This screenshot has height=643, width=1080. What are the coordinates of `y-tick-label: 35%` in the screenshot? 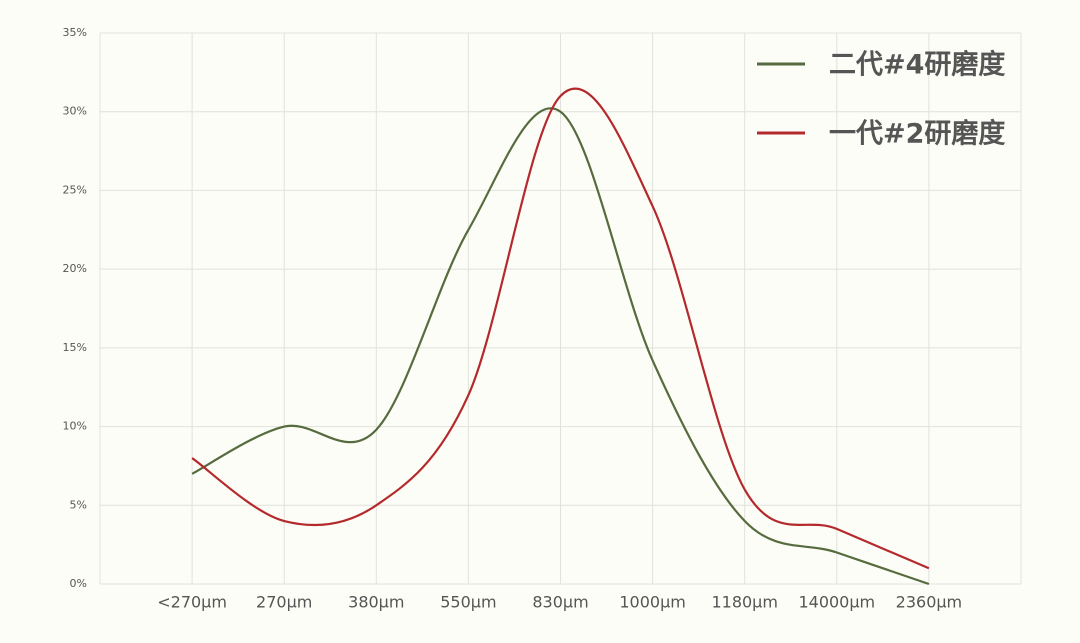 It's located at (75, 32).